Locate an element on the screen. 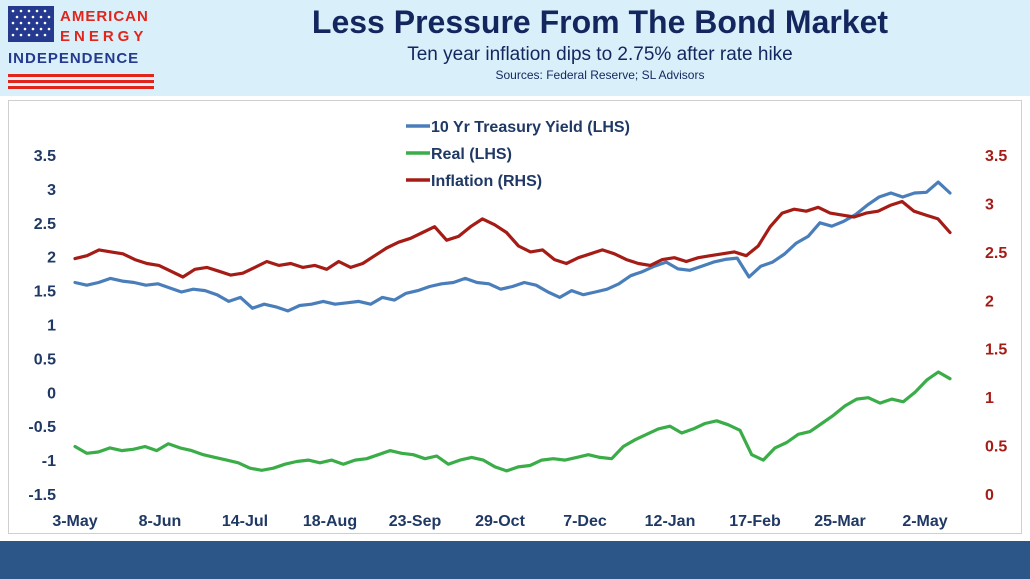 This screenshot has height=579, width=1030. logo-text-american: AMERICAN is located at coordinates (104, 16).